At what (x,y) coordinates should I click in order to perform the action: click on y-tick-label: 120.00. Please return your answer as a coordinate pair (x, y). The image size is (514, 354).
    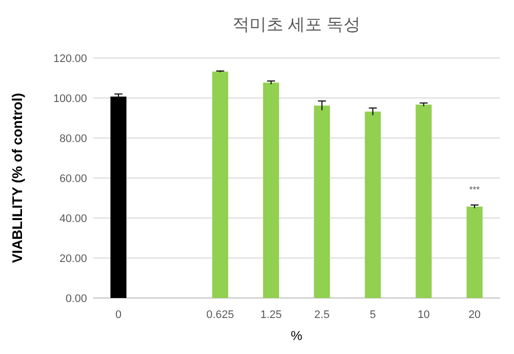
    Looking at the image, I should click on (70, 59).